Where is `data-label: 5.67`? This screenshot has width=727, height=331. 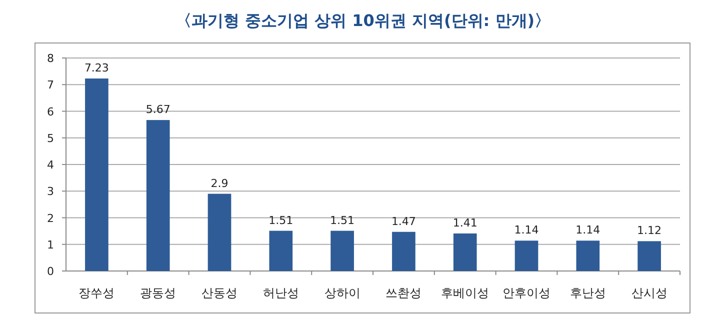 data-label: 5.67 is located at coordinates (158, 109).